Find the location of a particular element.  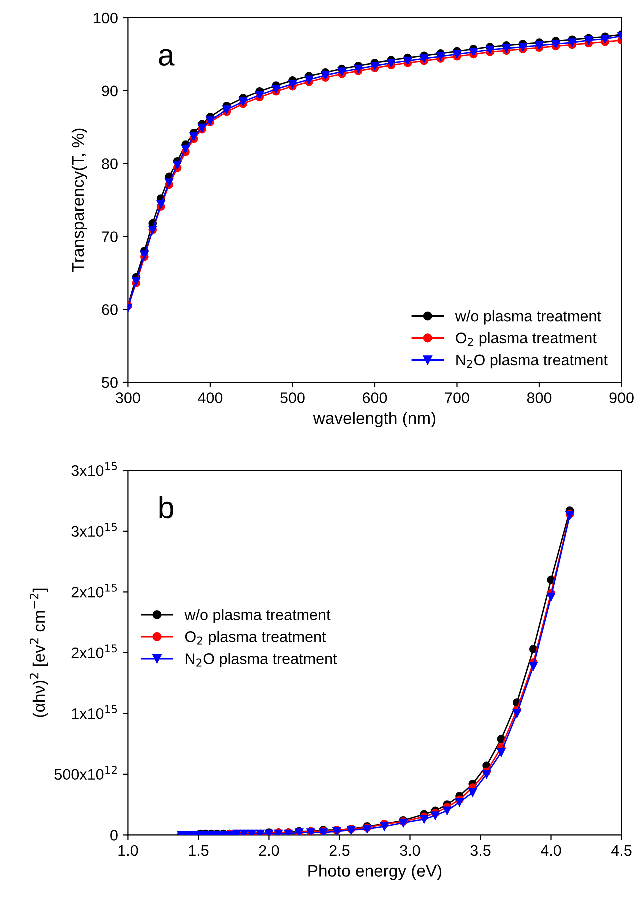

annotation: b is located at coordinates (167, 507).